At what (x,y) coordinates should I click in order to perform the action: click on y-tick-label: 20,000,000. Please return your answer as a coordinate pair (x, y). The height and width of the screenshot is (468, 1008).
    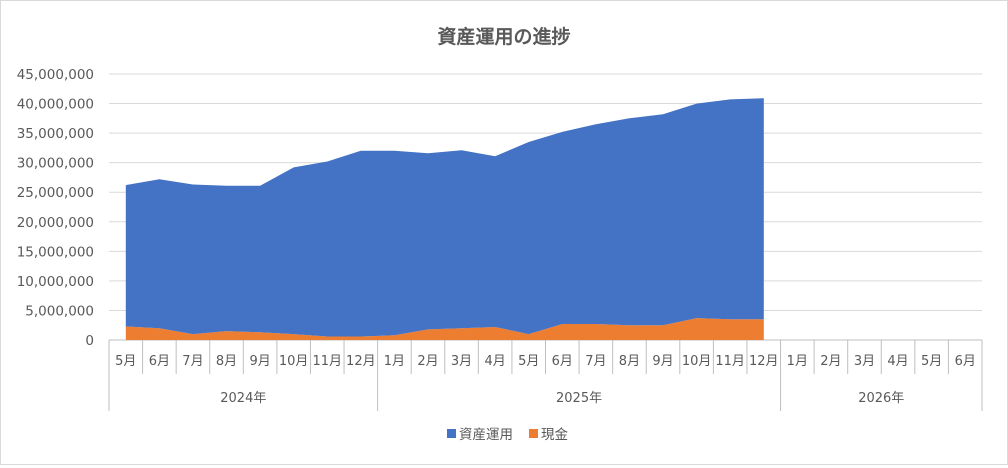
    Looking at the image, I should click on (55, 223).